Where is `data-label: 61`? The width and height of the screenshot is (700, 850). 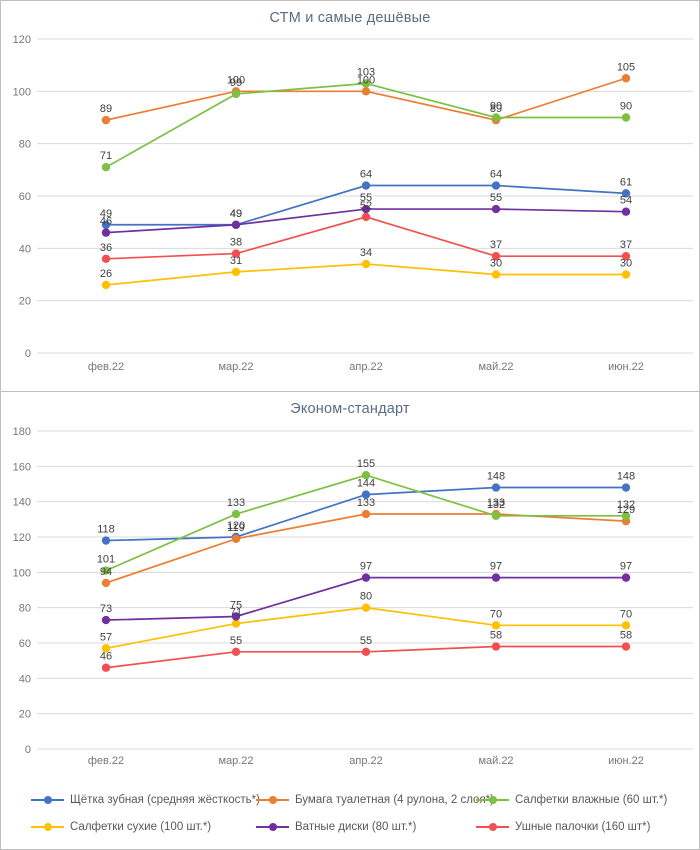 data-label: 61 is located at coordinates (626, 182).